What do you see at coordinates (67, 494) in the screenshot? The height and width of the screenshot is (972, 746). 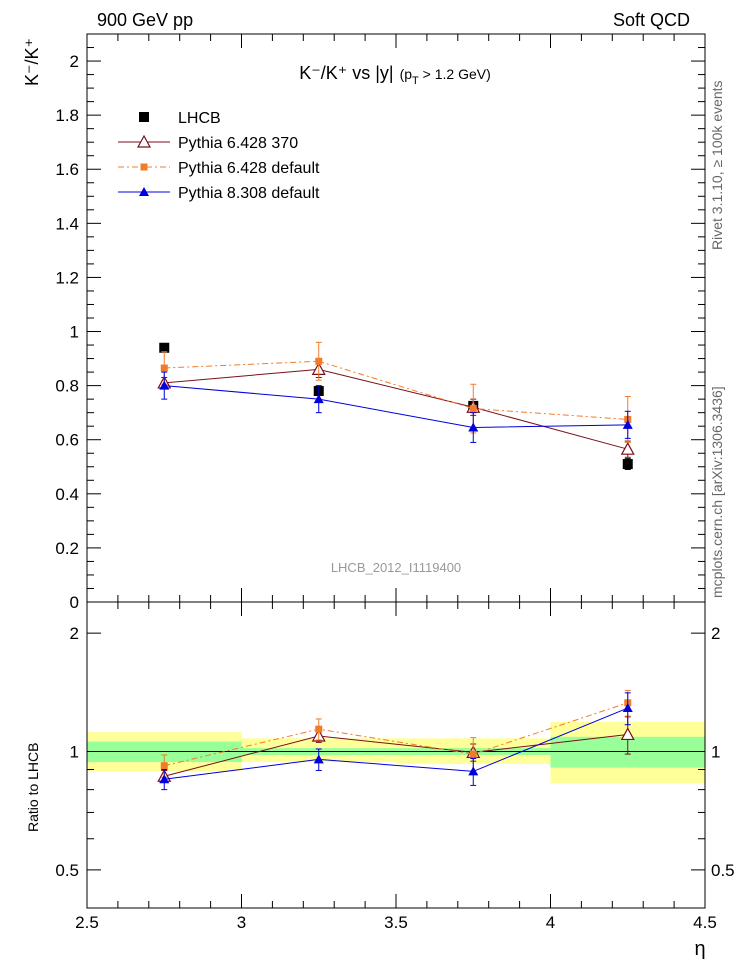 I see `main-y-tick-label: 0.4` at bounding box center [67, 494].